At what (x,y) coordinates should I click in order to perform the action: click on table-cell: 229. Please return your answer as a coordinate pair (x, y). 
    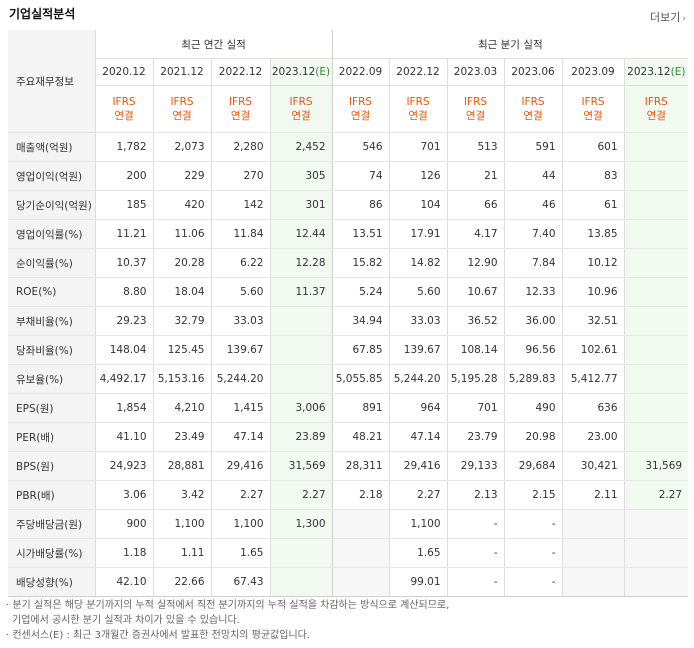
    Looking at the image, I should click on (181, 176).